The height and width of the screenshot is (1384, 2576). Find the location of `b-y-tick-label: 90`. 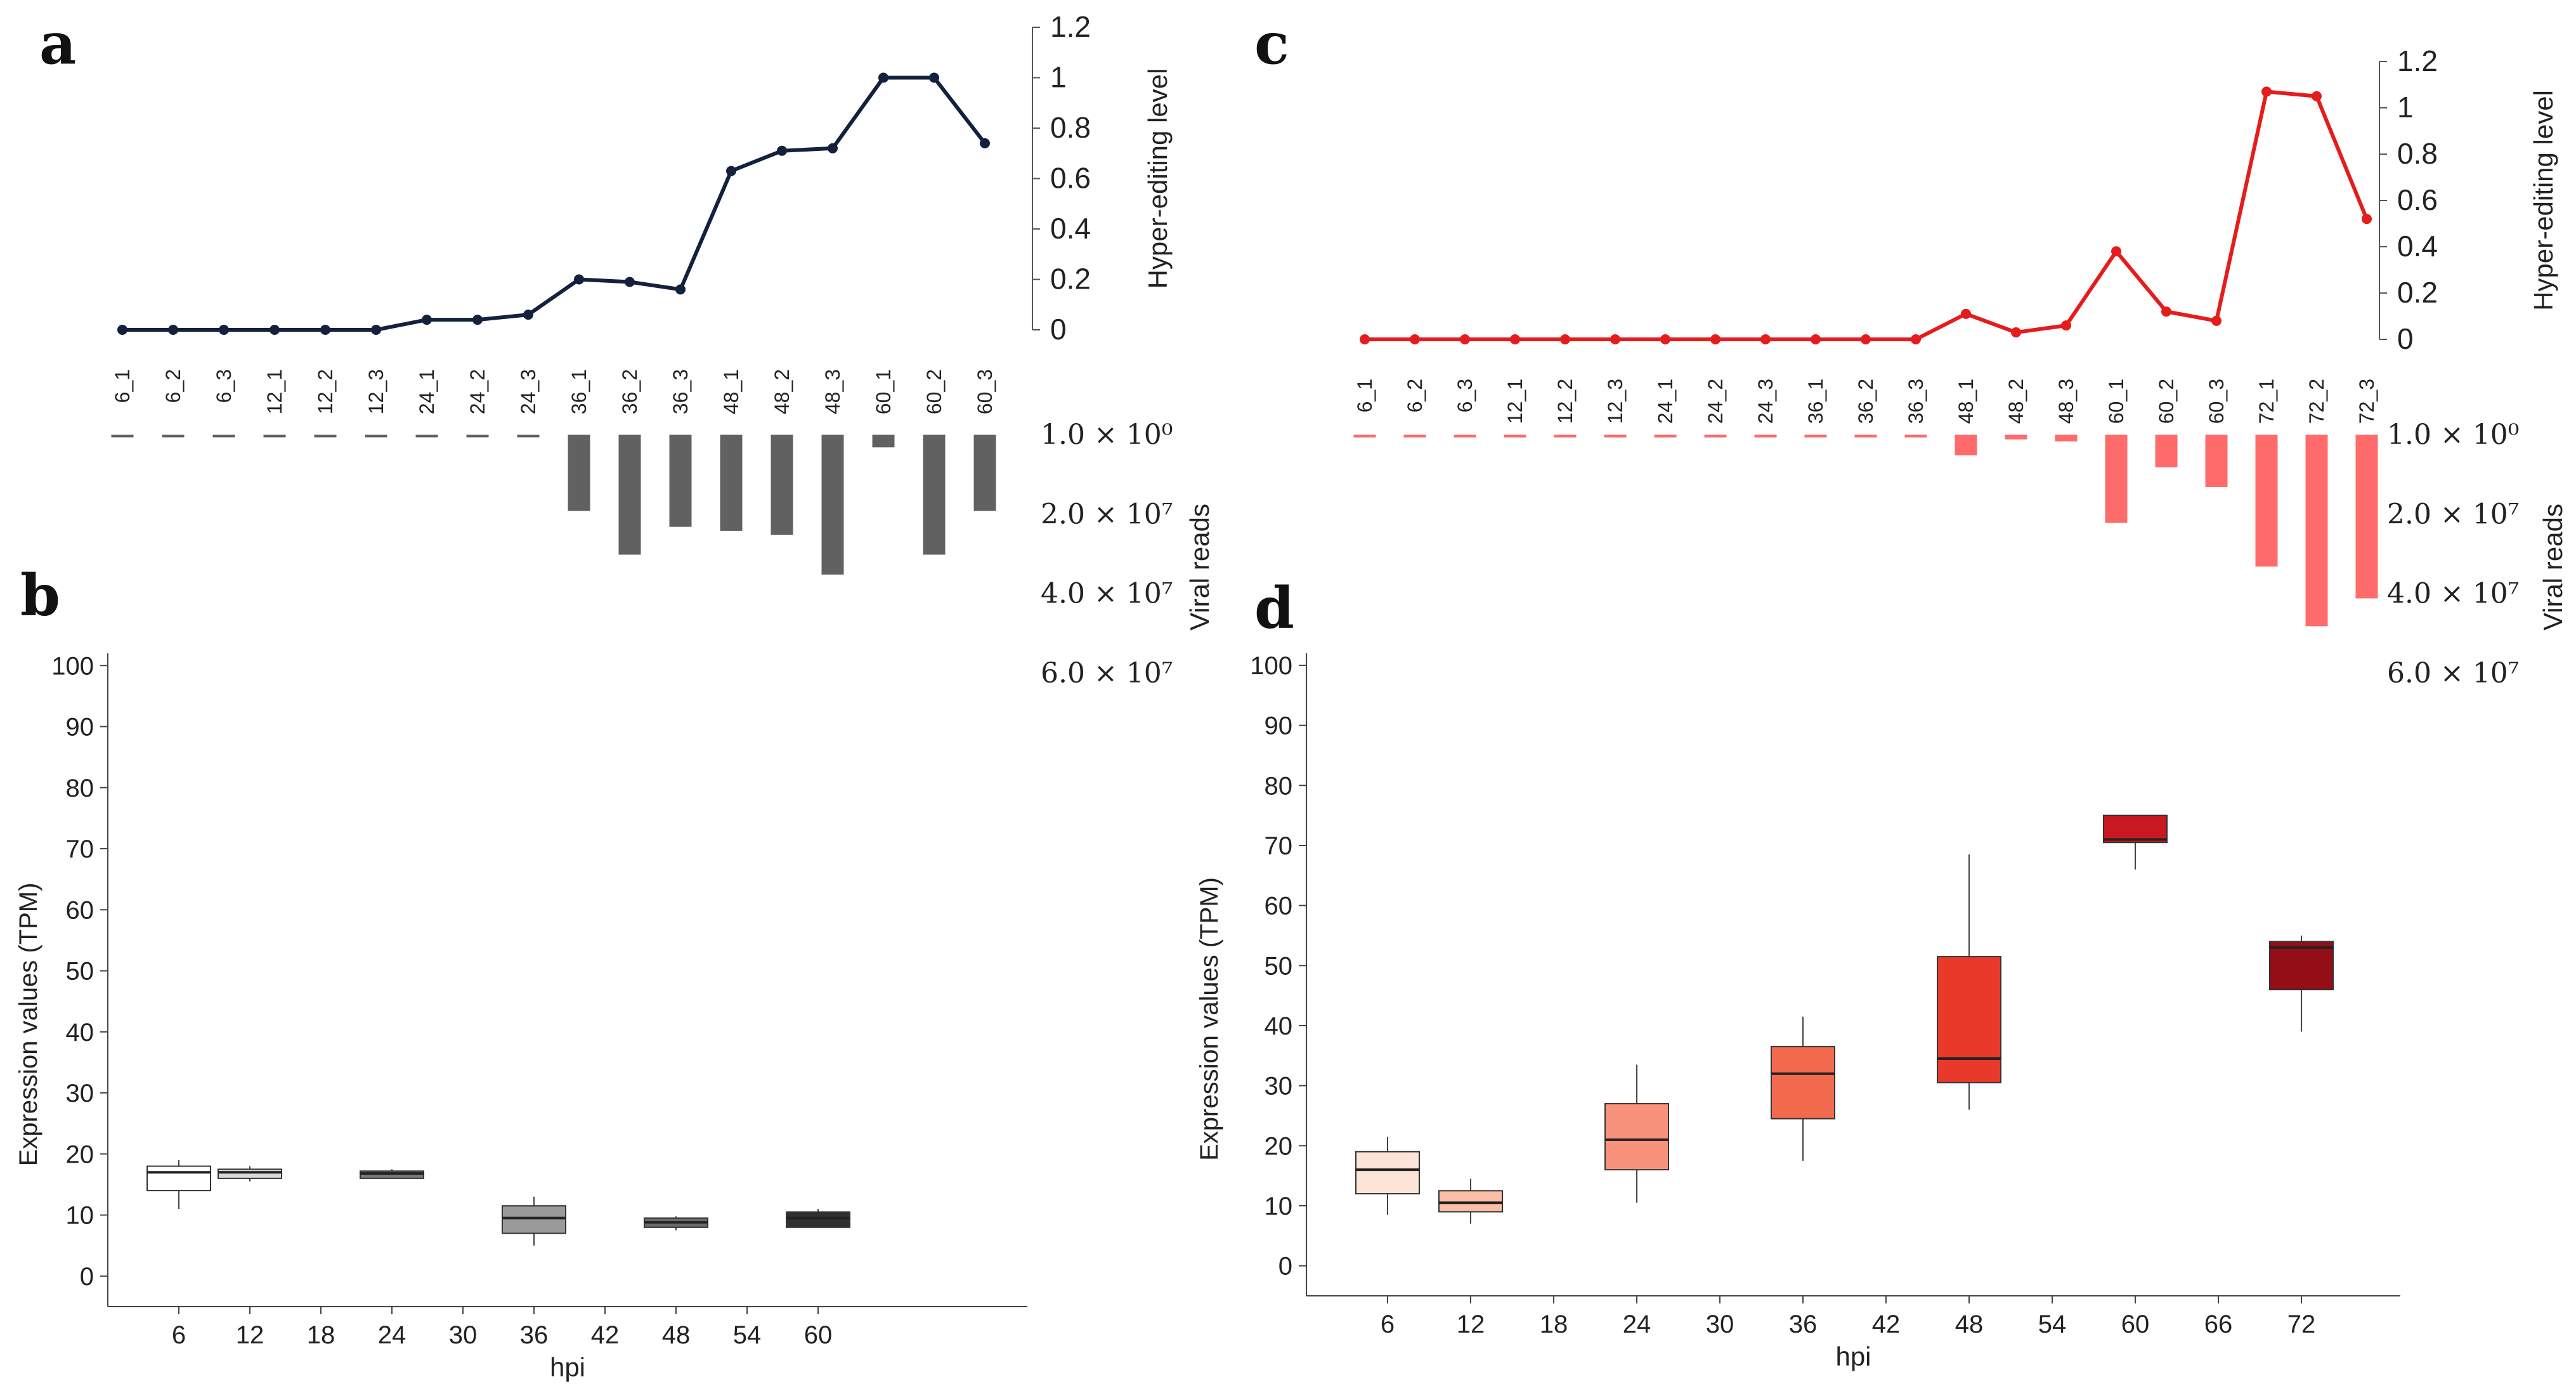

b-y-tick-label: 90 is located at coordinates (80, 727).